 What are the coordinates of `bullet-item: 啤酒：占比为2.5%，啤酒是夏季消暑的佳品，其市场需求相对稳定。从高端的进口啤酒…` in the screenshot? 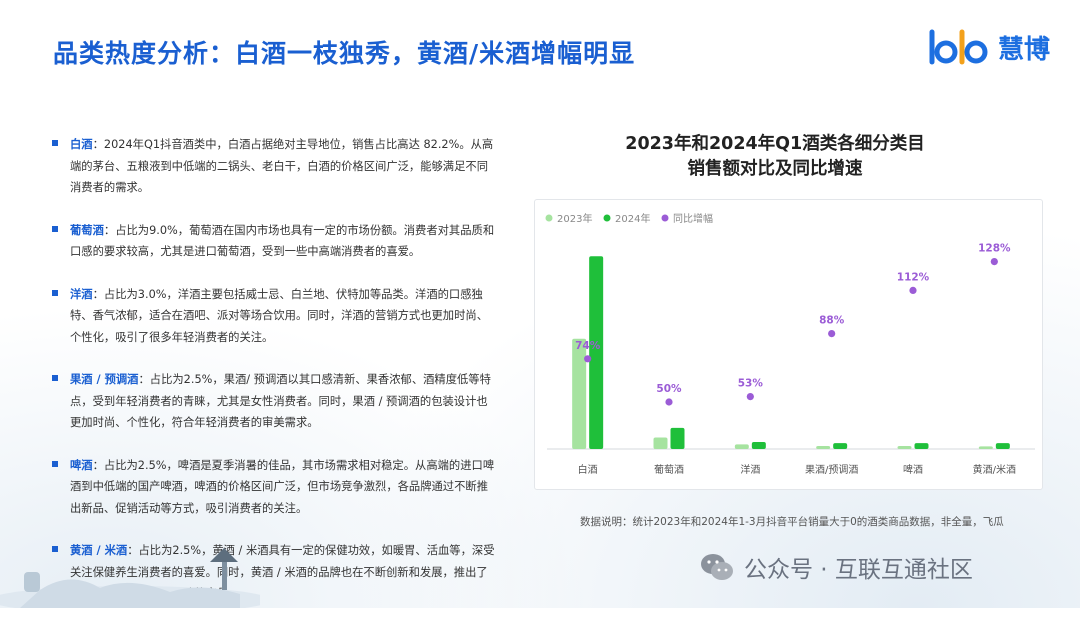 It's located at (275, 487).